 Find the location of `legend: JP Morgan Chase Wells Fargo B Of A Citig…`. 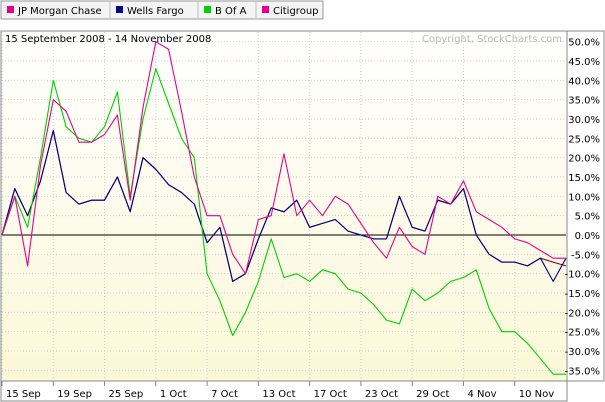

legend: JP Morgan Chase Wells Fargo B Of A Citig… is located at coordinates (162, 10).